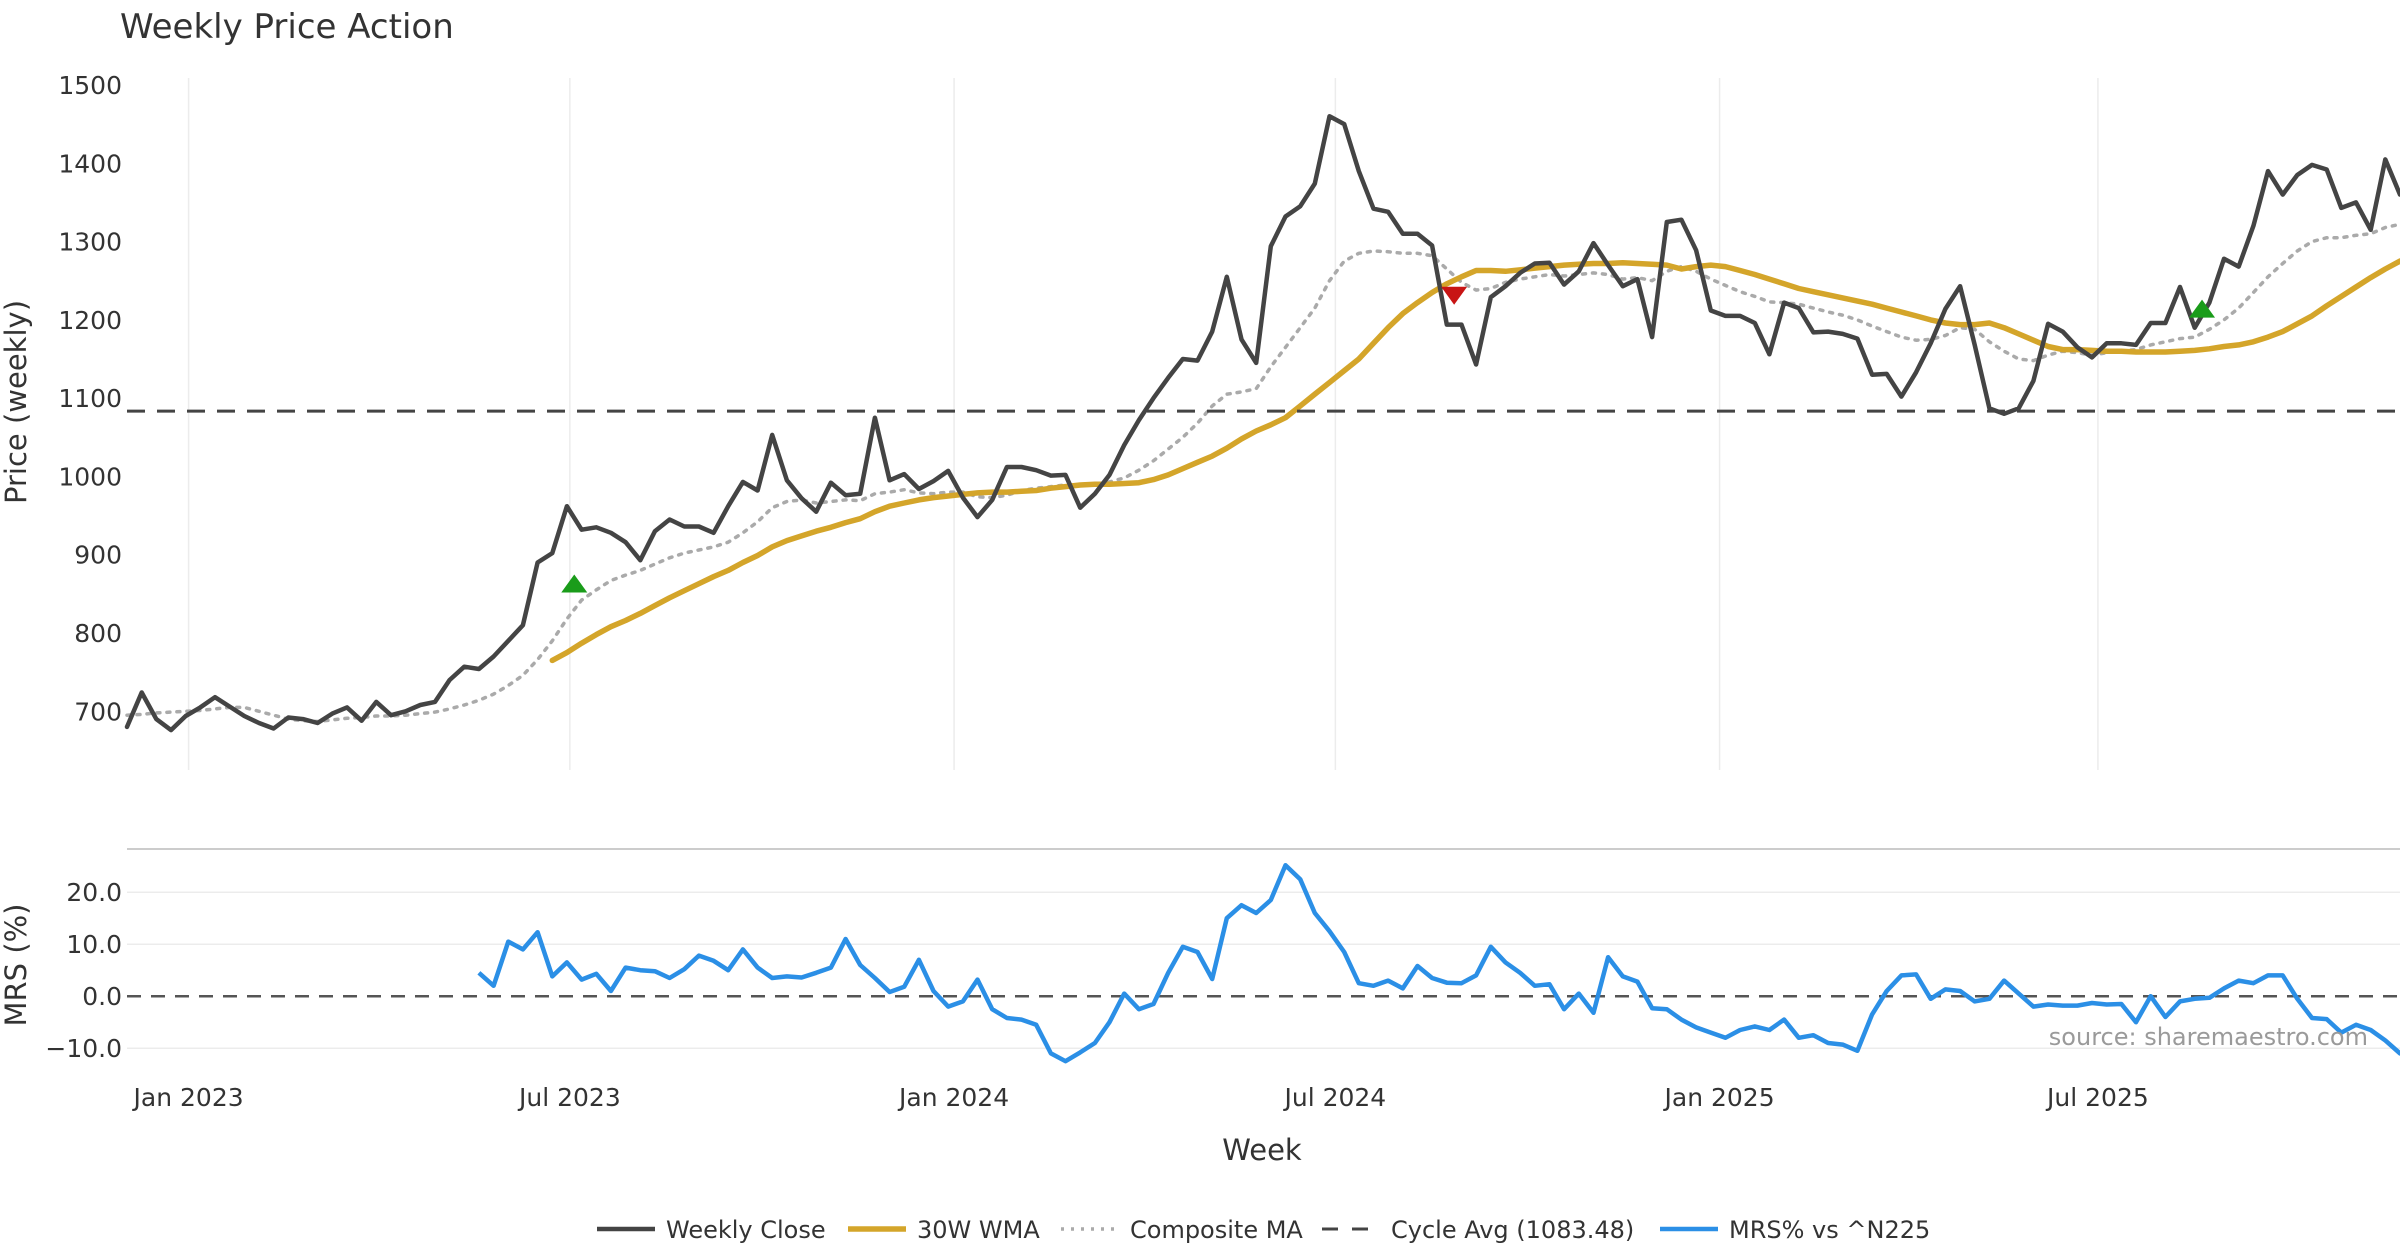  Describe the element at coordinates (90, 320) in the screenshot. I see `price-y-tick-label: 1200` at that location.